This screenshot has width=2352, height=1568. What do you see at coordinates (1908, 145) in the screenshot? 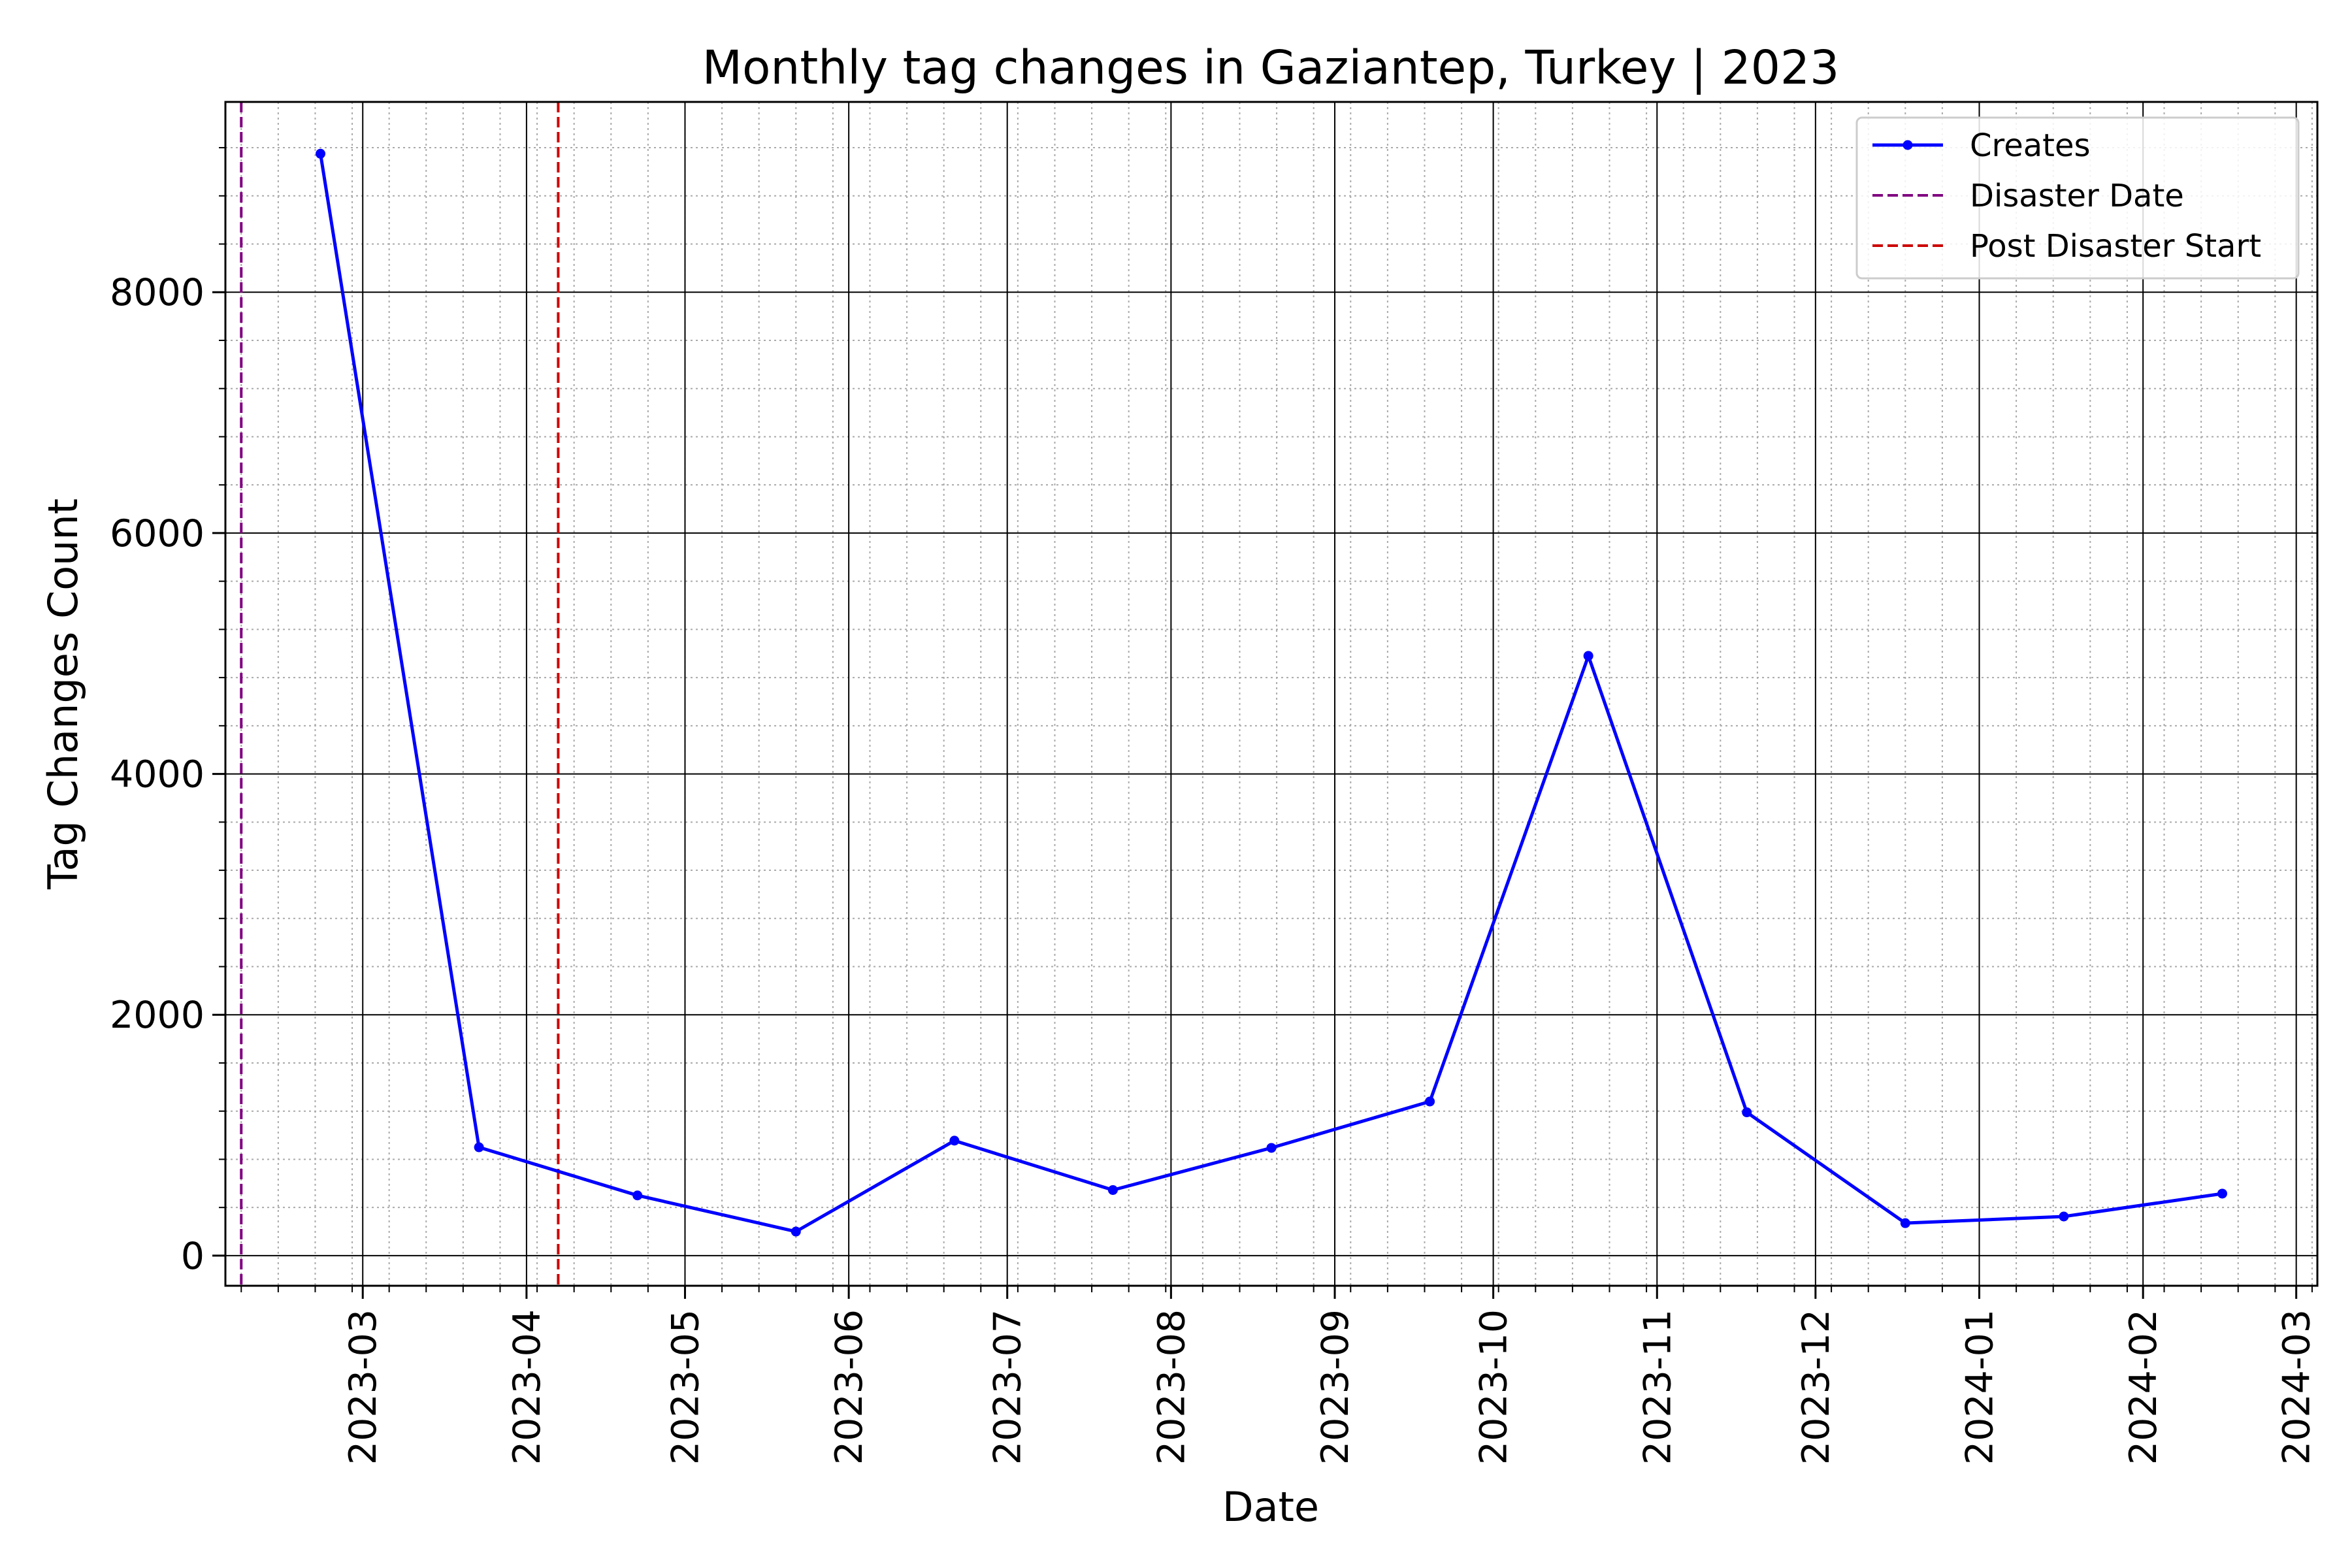
I see `legend-marker` at bounding box center [1908, 145].